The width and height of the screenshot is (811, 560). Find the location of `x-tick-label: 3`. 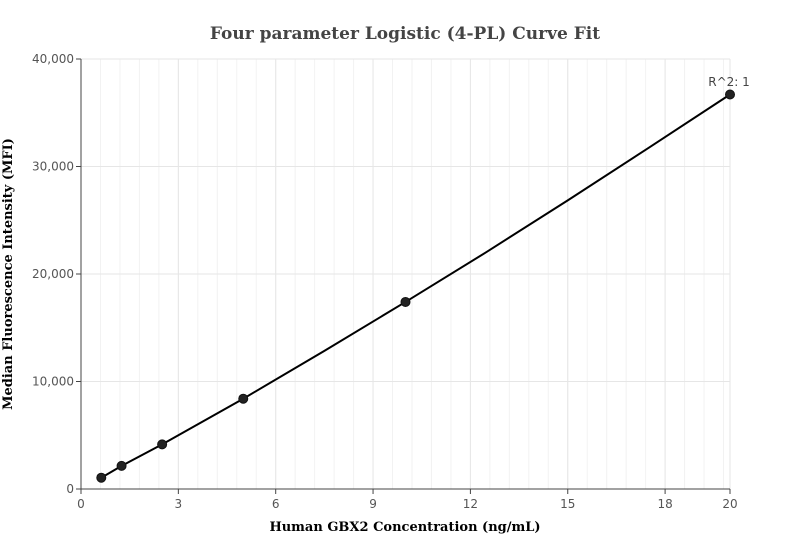

x-tick-label: 3 is located at coordinates (179, 504).